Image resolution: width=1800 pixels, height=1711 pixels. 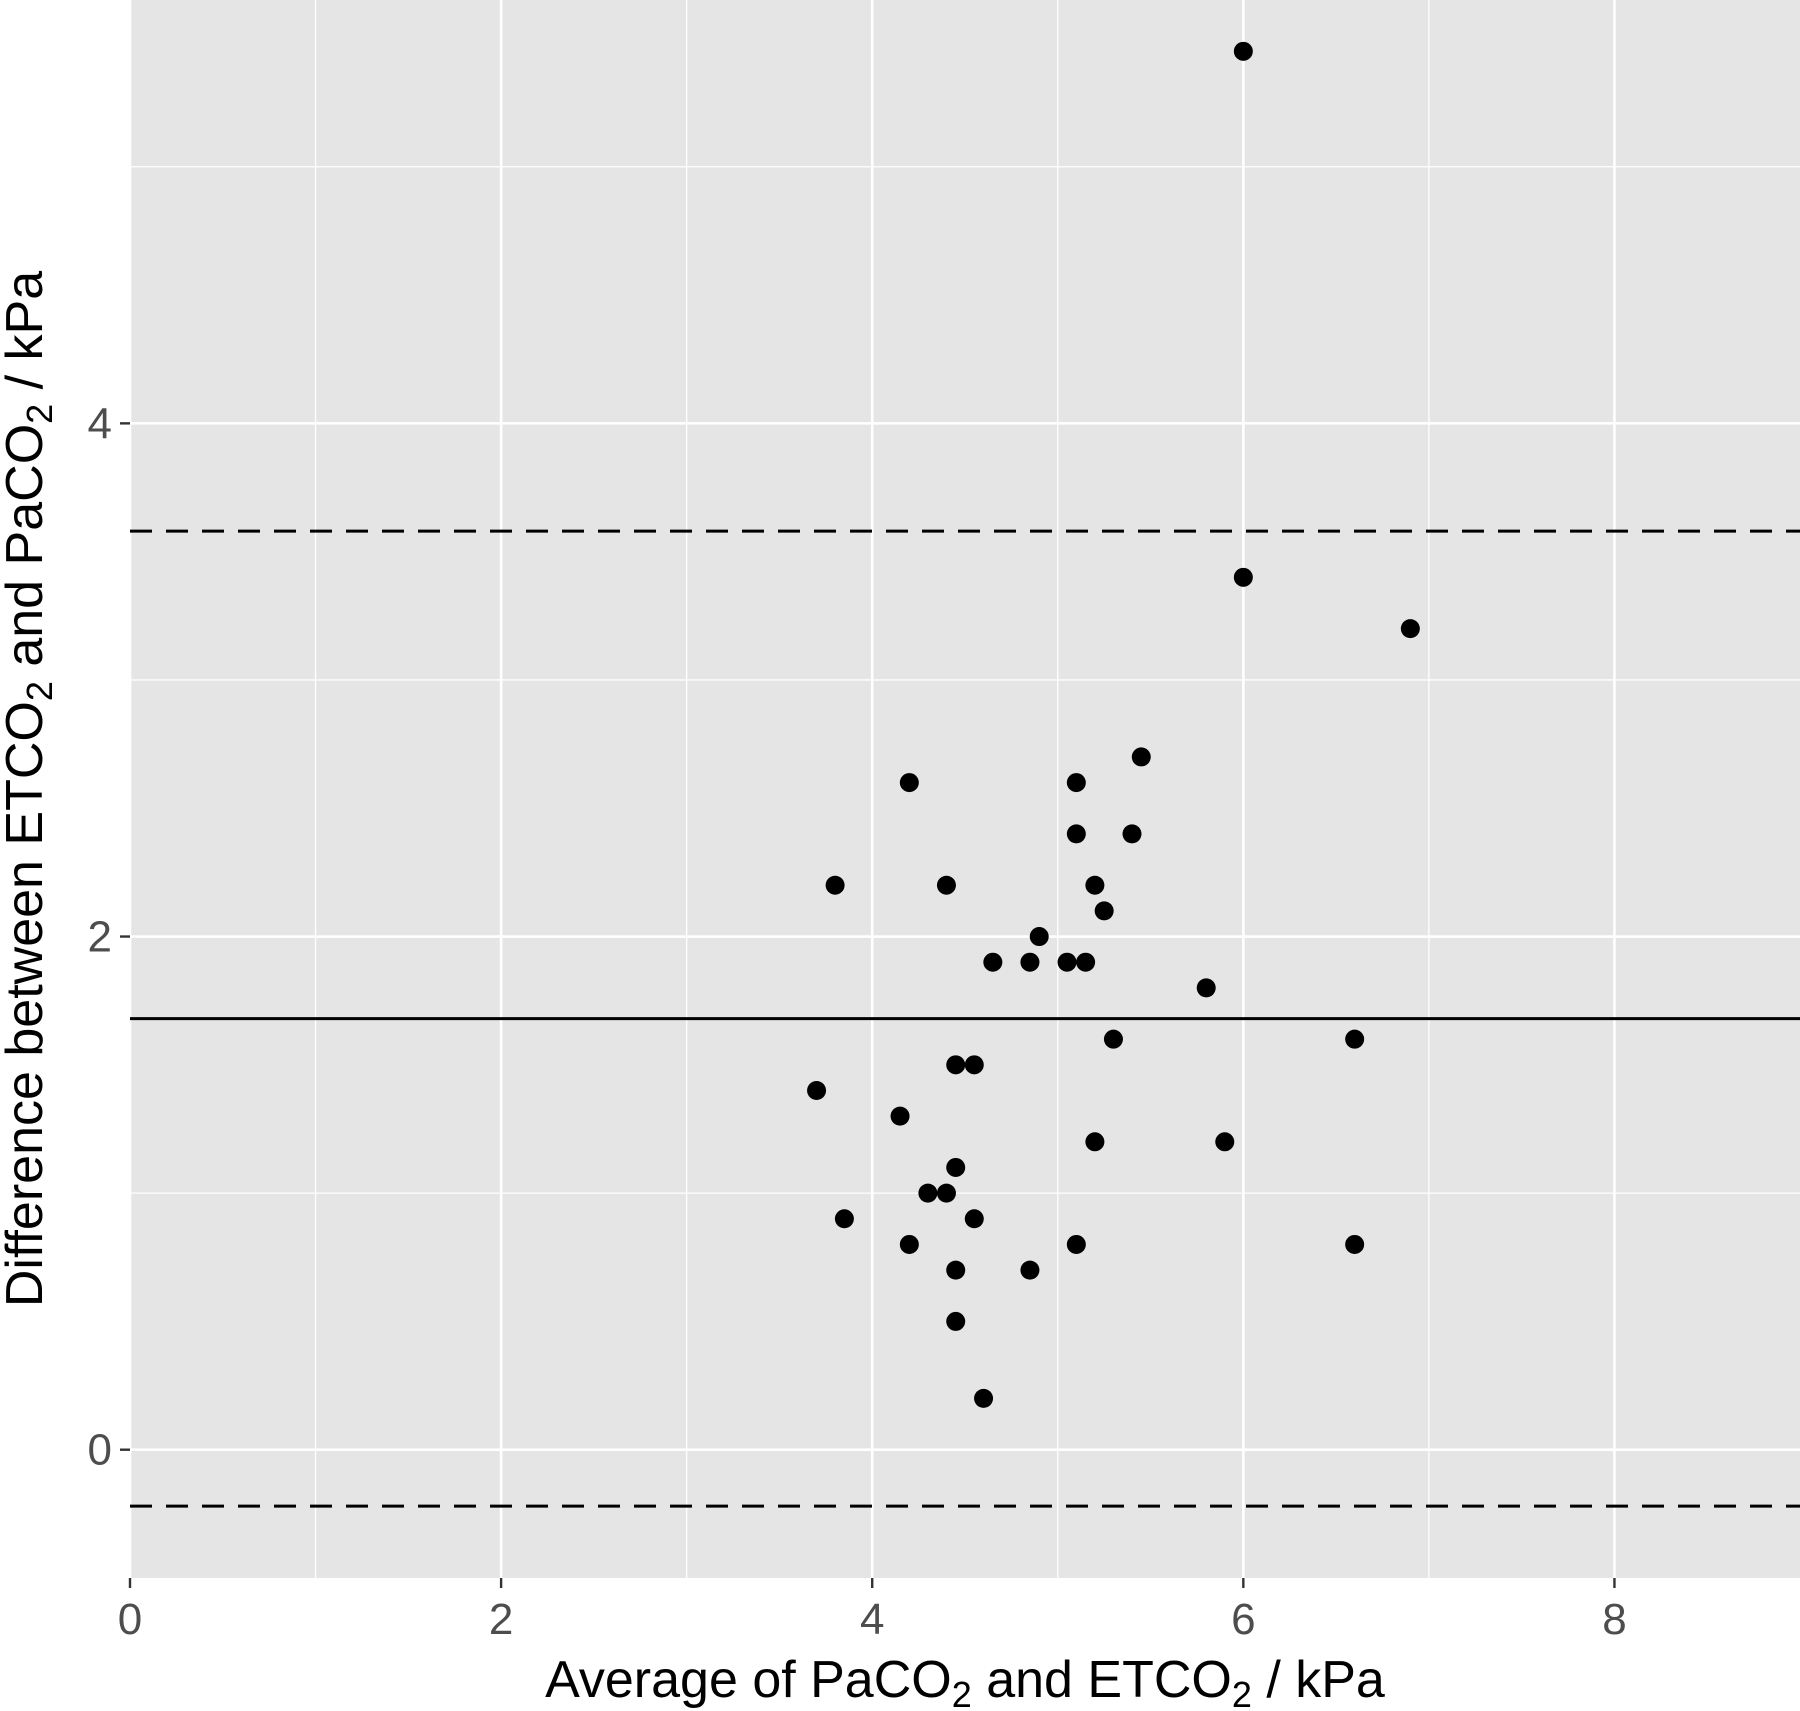 I want to click on x-axis-title-segment: / kPa, so click(x=1318, y=1680).